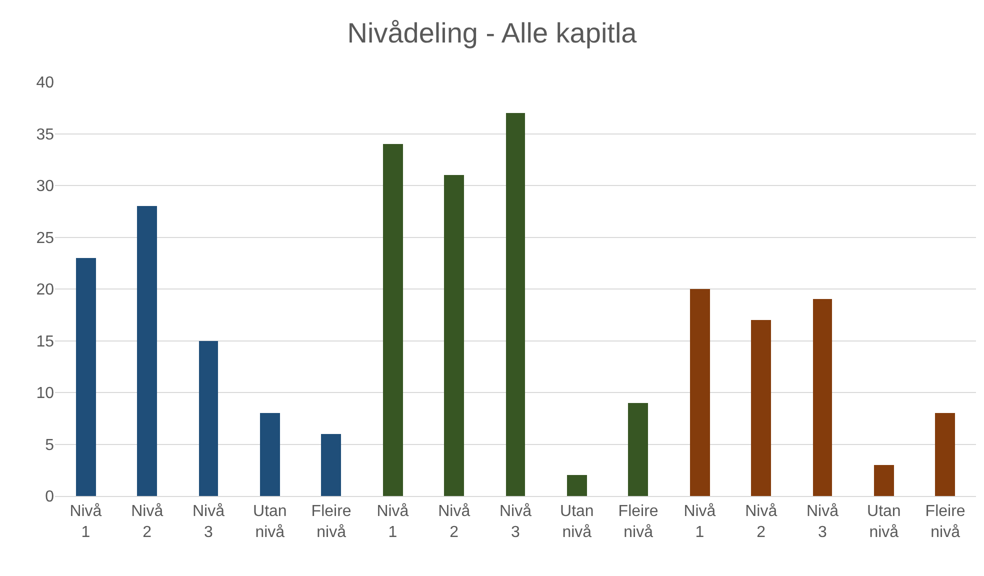 This screenshot has height=576, width=984. Describe the element at coordinates (45, 135) in the screenshot. I see `y-tick-label: 35` at that location.